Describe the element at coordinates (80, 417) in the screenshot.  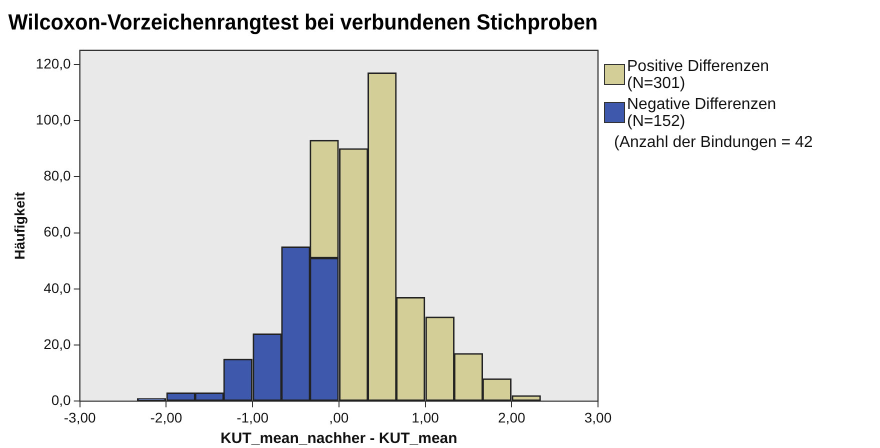
I see `x-tick-label: -3,00` at that location.